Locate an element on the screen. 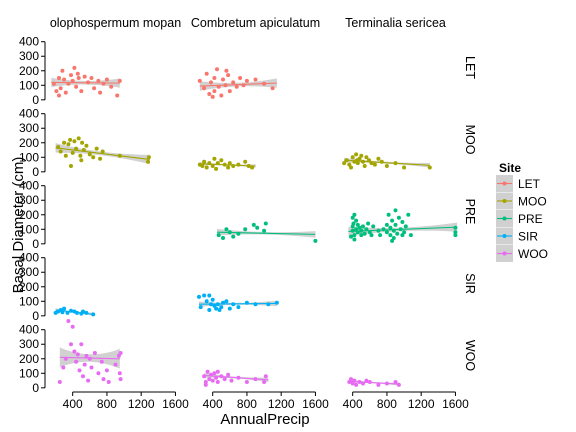  legend-key-point is located at coordinates (504, 253).